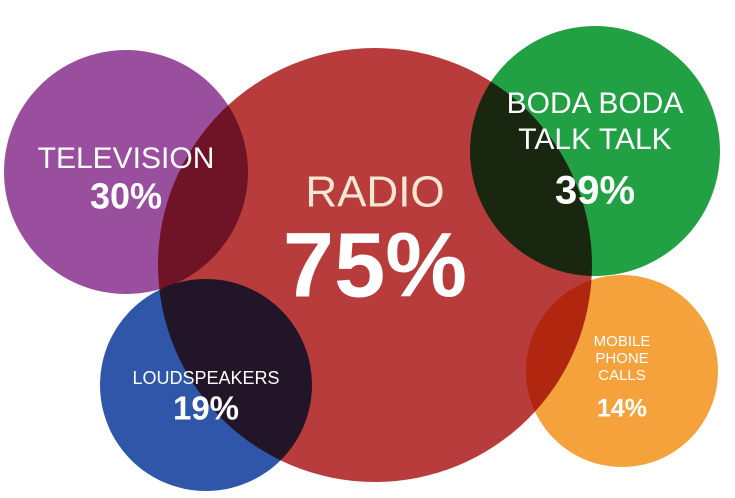 The width and height of the screenshot is (735, 498). I want to click on bubble-label: RADIO, so click(374, 192).